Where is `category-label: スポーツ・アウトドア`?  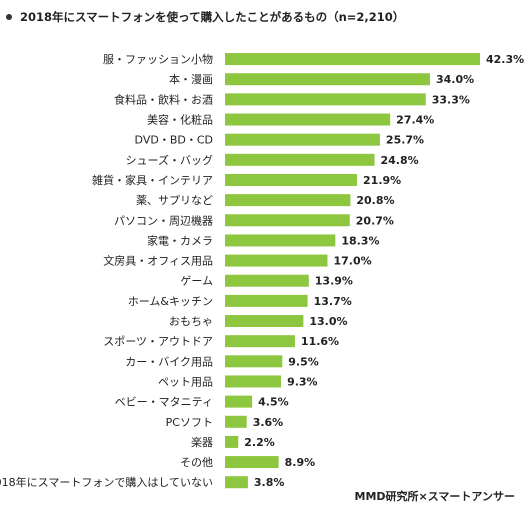
category-label: スポーツ・アウトドア is located at coordinates (158, 341).